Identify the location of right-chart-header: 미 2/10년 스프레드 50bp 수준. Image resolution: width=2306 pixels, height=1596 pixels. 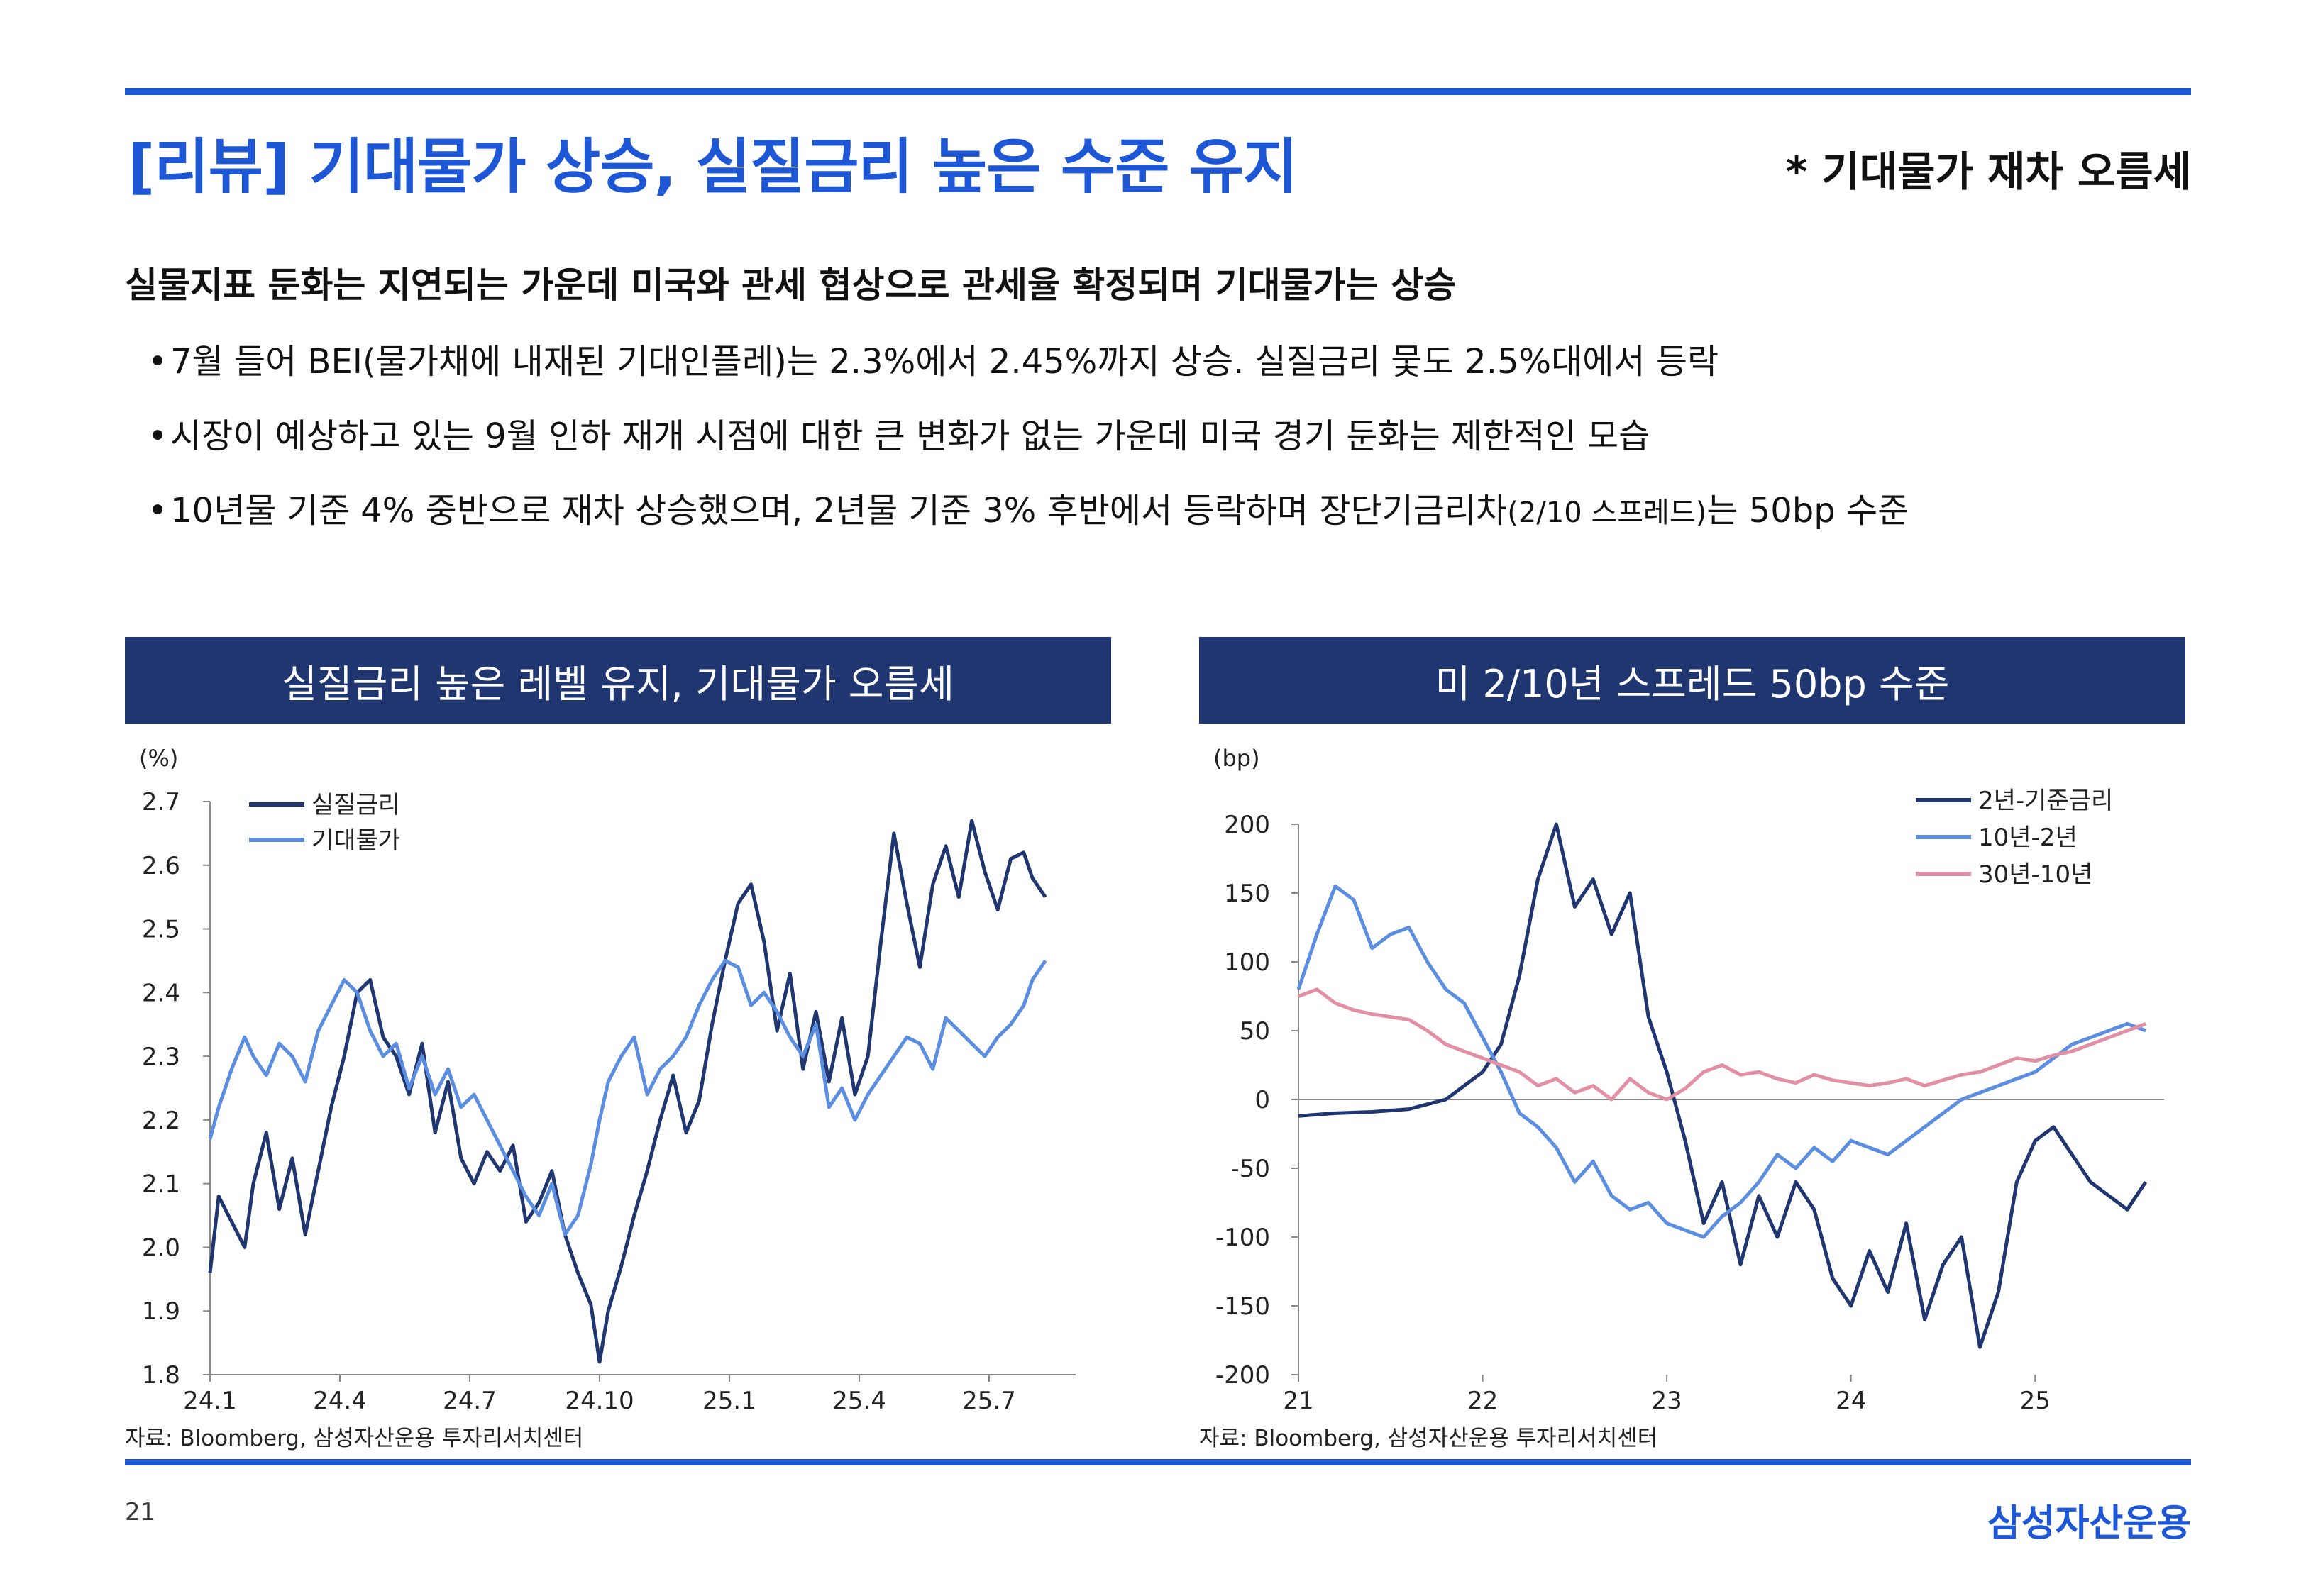
(1692, 680).